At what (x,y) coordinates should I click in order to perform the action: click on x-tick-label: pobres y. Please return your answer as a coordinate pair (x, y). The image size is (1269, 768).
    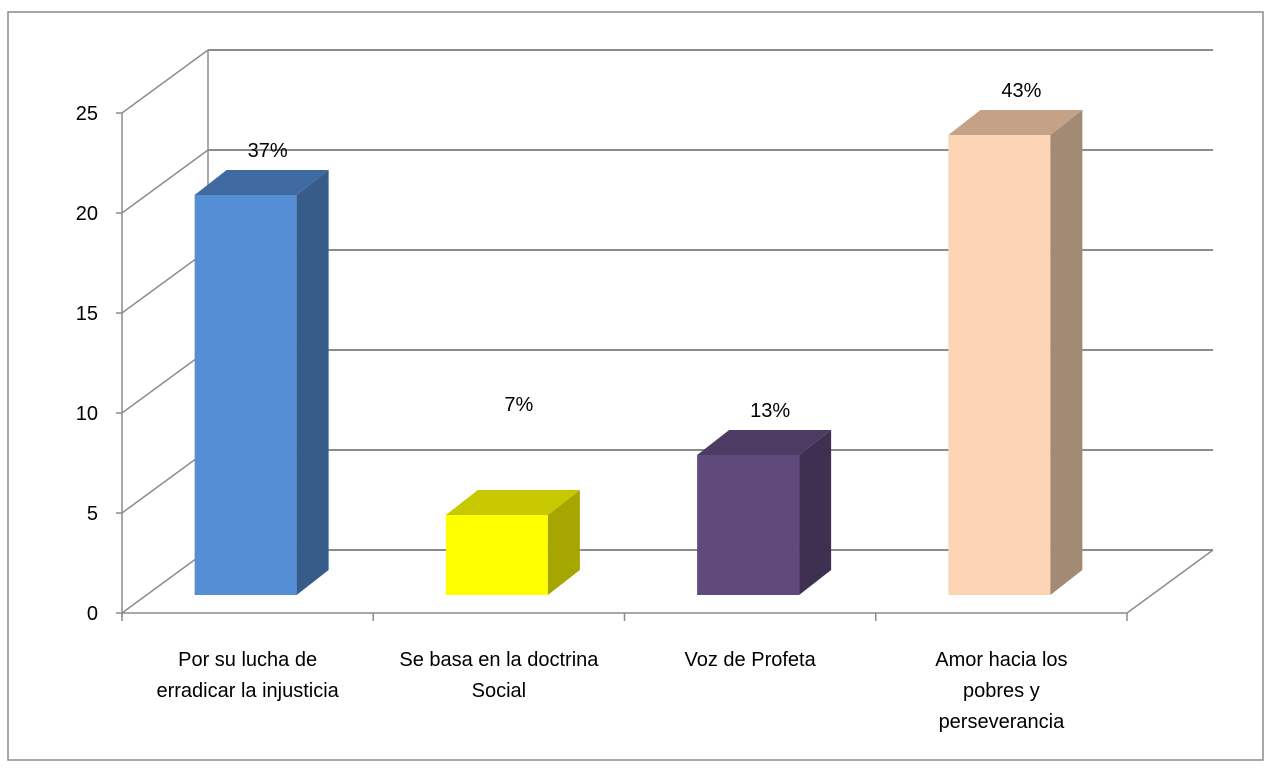
    Looking at the image, I should click on (1001, 691).